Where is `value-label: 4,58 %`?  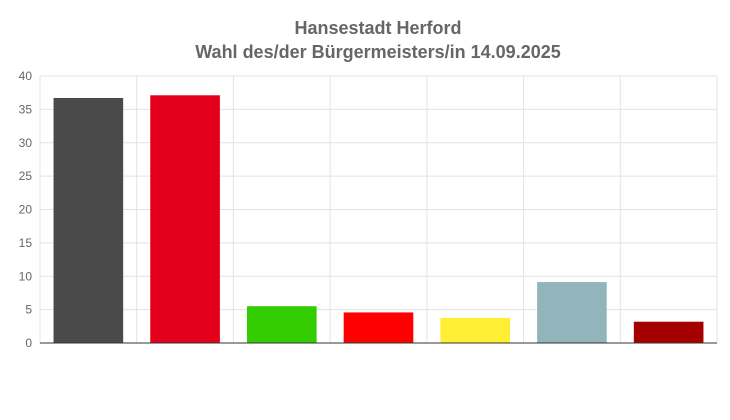 value-label: 4,58 % is located at coordinates (363, 377).